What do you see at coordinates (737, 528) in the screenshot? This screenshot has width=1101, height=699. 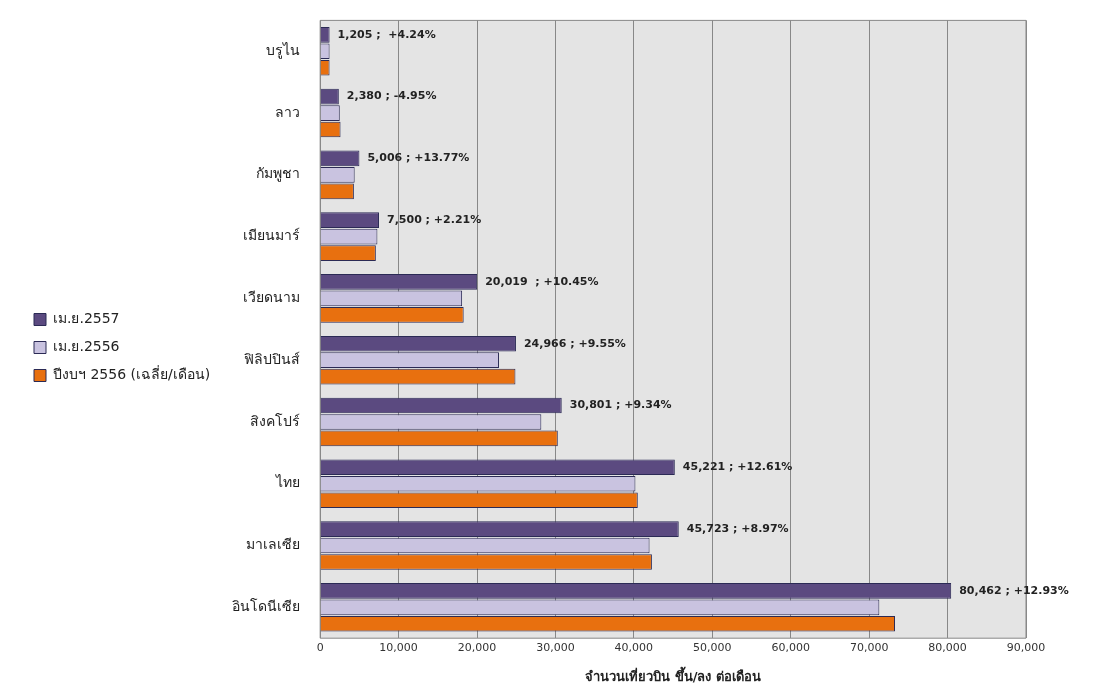 I see `data-label: 45,723 ; +8.97%` at bounding box center [737, 528].